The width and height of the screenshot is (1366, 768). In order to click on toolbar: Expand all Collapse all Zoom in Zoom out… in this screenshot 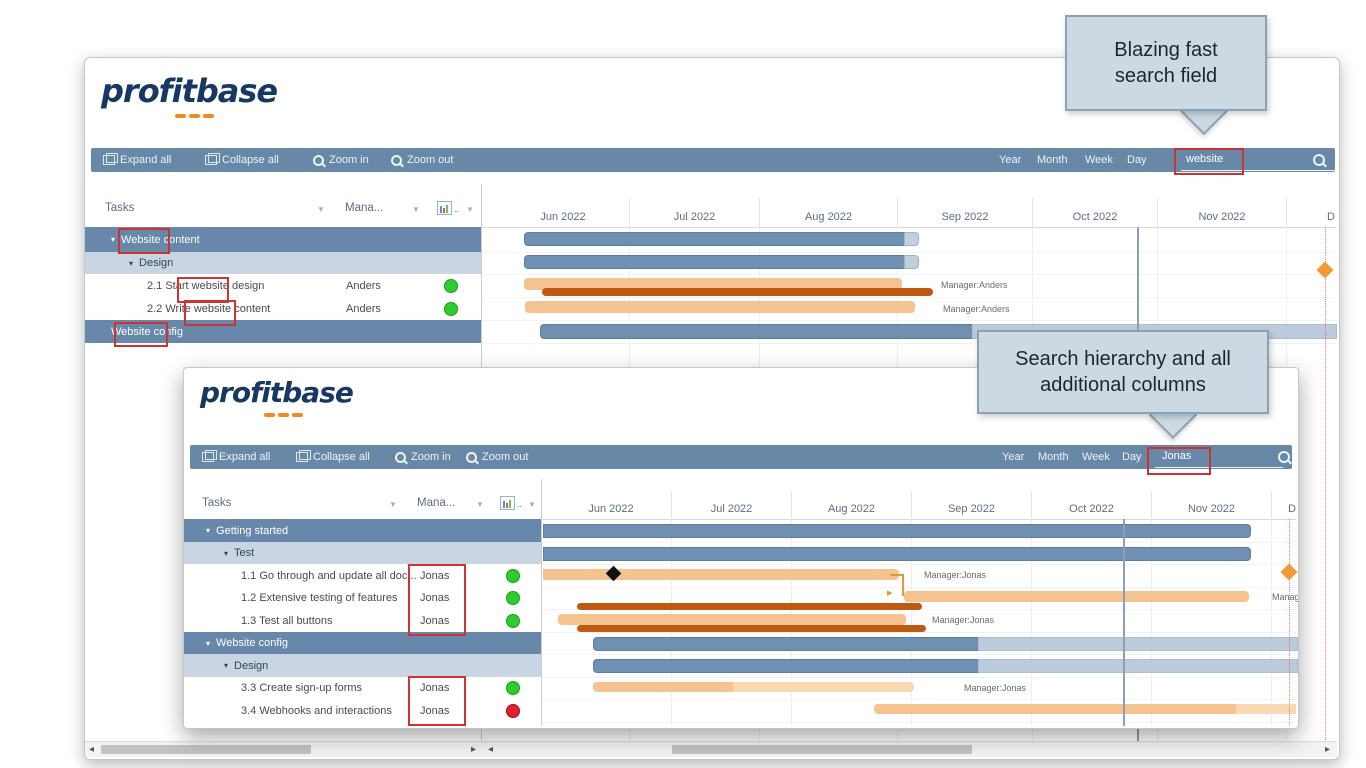, I will do `click(741, 457)`.